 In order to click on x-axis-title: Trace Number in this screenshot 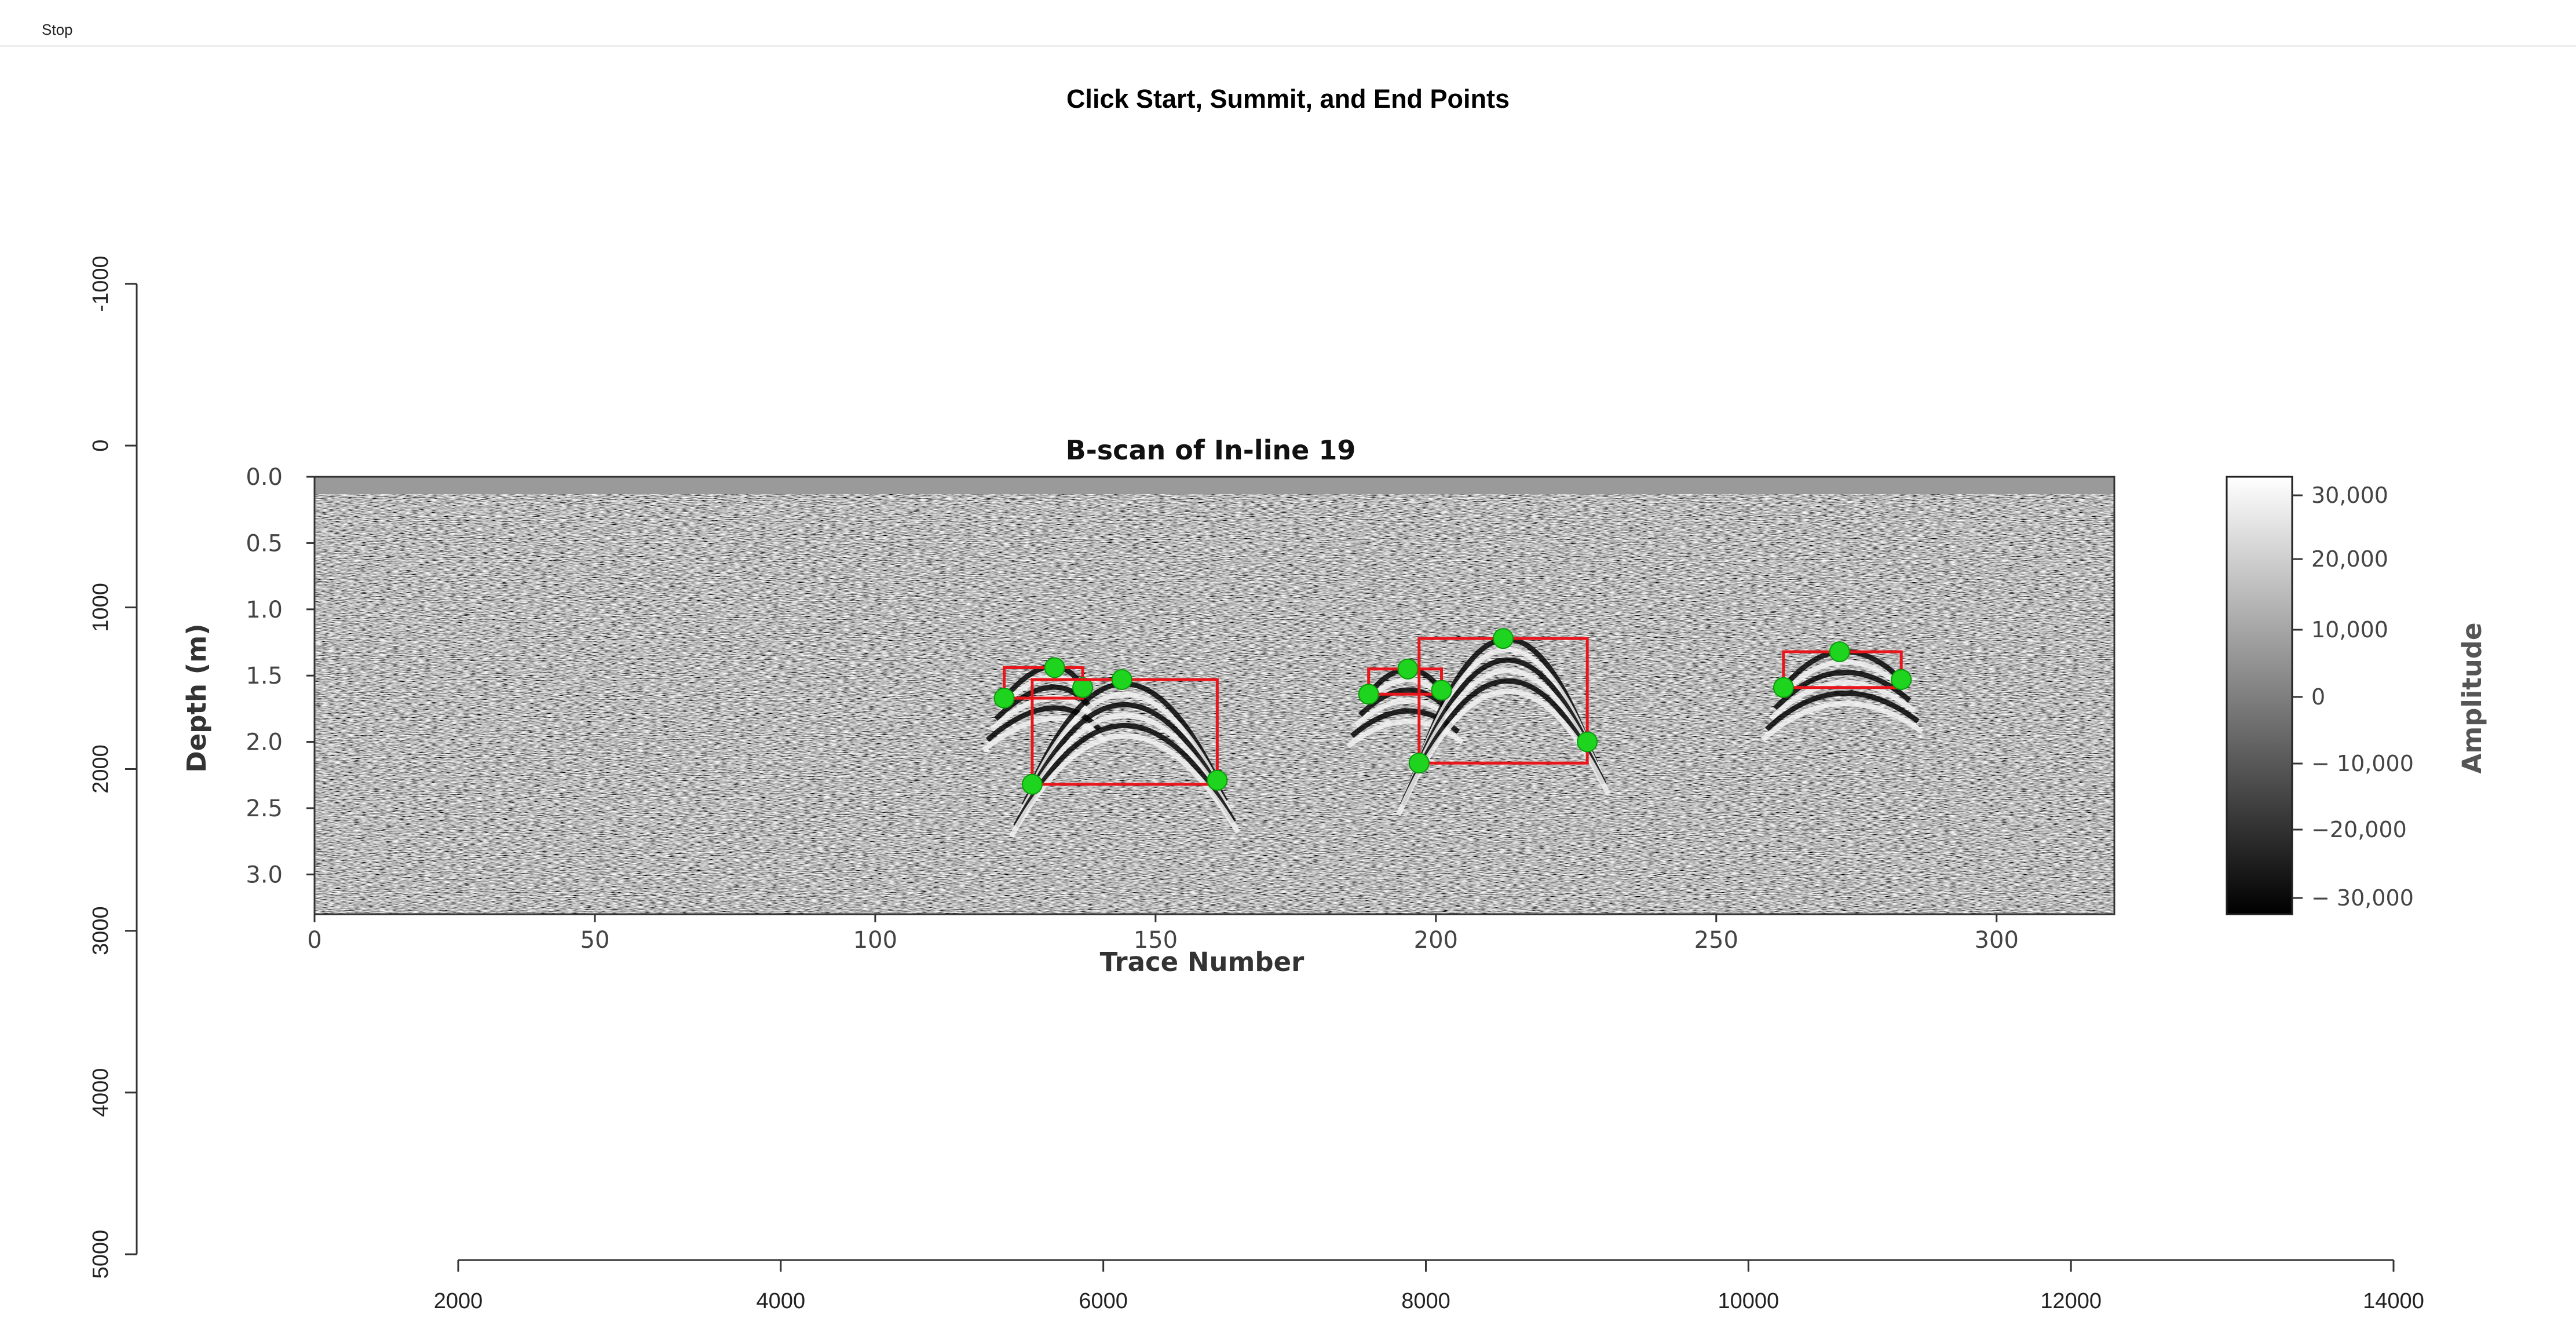, I will do `click(1202, 962)`.